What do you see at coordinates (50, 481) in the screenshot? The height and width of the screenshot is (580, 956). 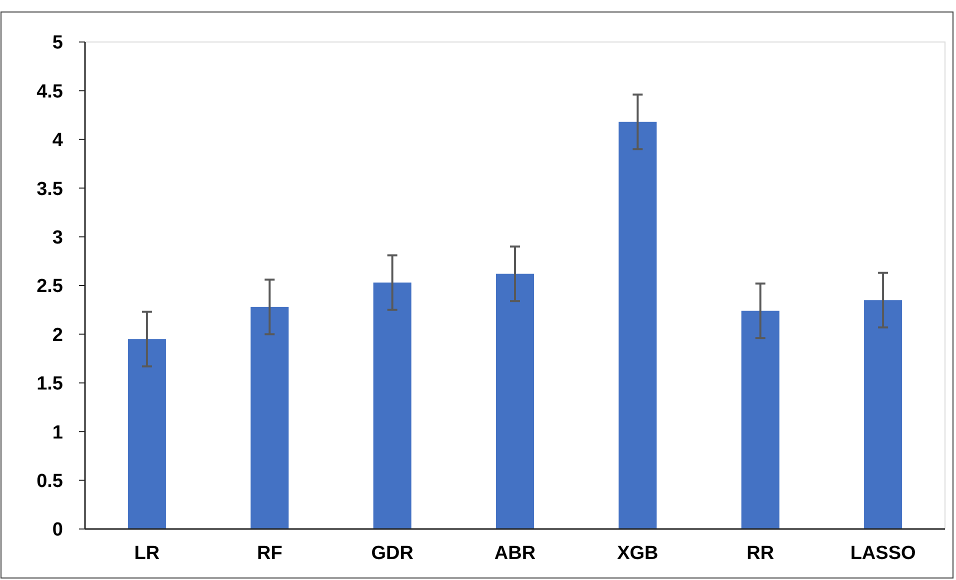 I see `y-tick-label: 0.5` at bounding box center [50, 481].